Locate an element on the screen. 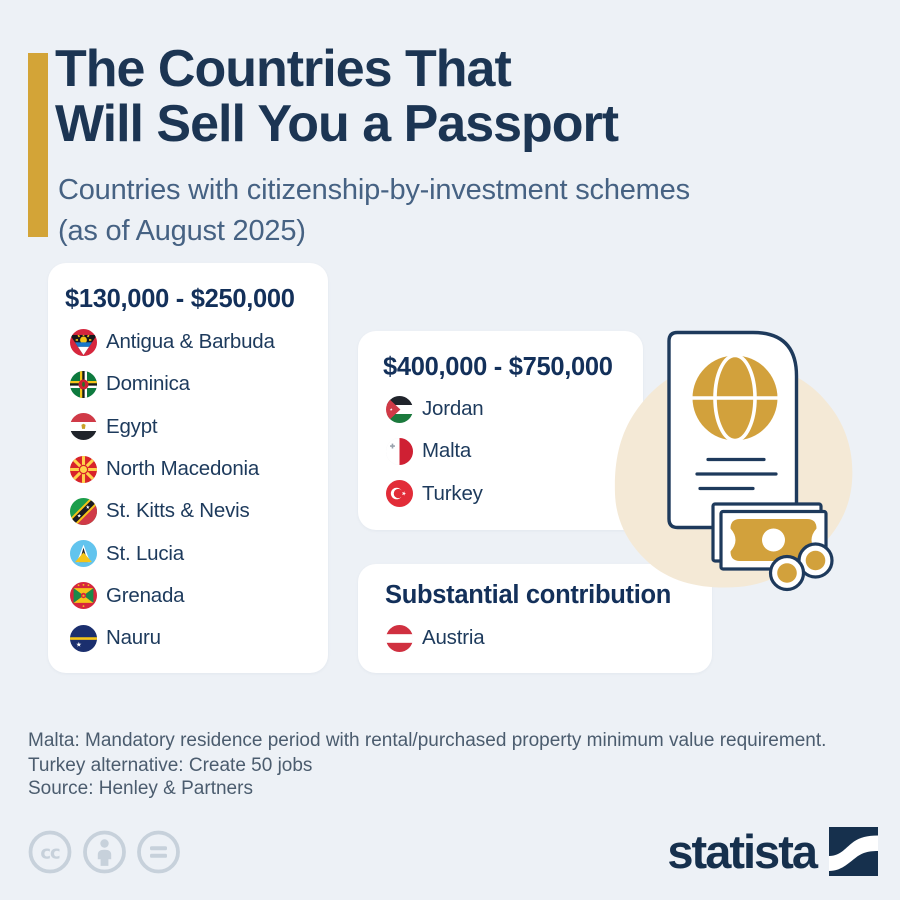  country-row: Nauru is located at coordinates (199, 638).